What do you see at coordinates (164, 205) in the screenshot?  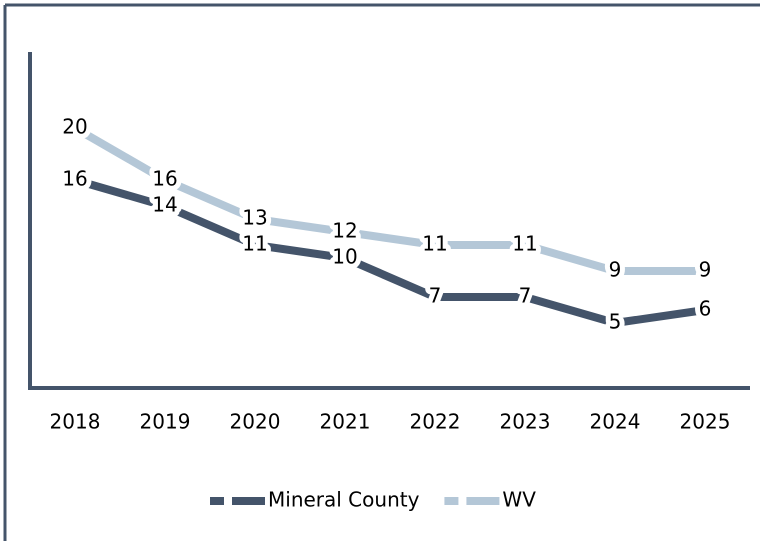 I see `data-label: 14` at bounding box center [164, 205].